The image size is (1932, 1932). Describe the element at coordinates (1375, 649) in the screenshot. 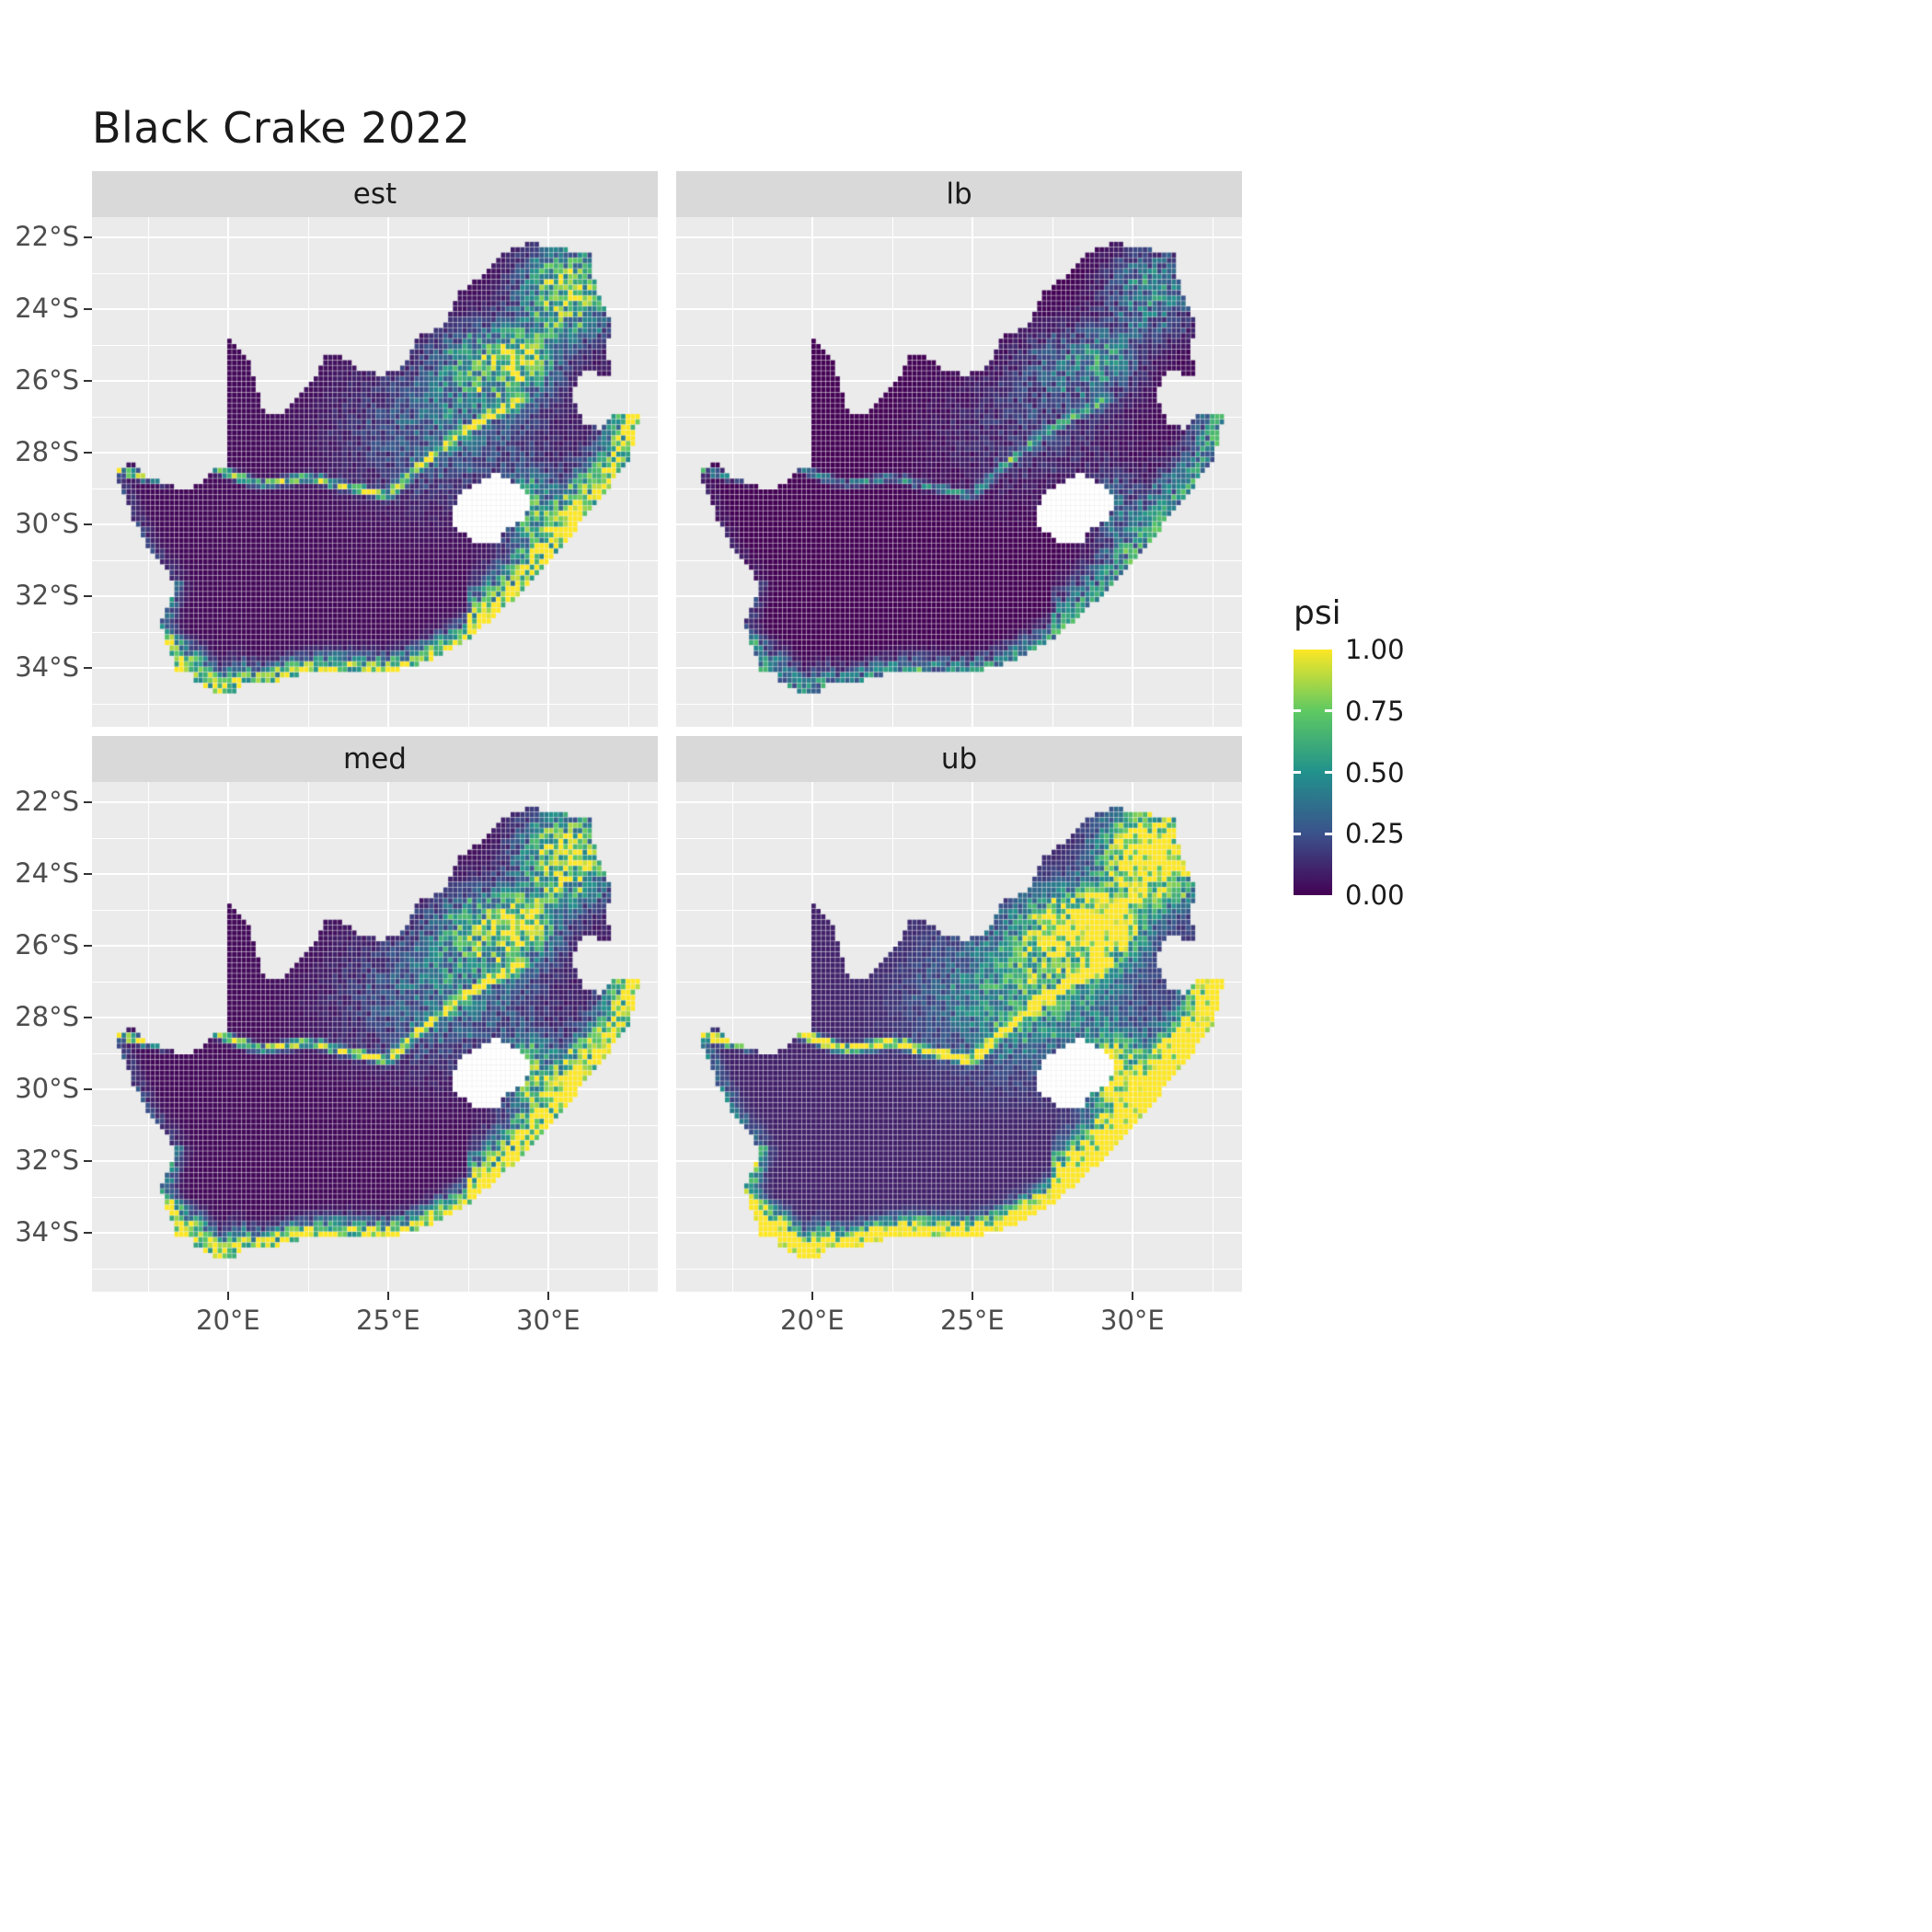

I see `legend-label: 1.00` at that location.